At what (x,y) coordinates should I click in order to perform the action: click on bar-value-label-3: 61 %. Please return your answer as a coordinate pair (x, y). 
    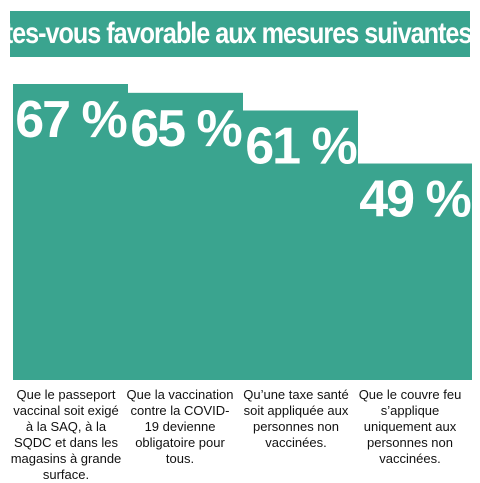
    Looking at the image, I should click on (300, 147).